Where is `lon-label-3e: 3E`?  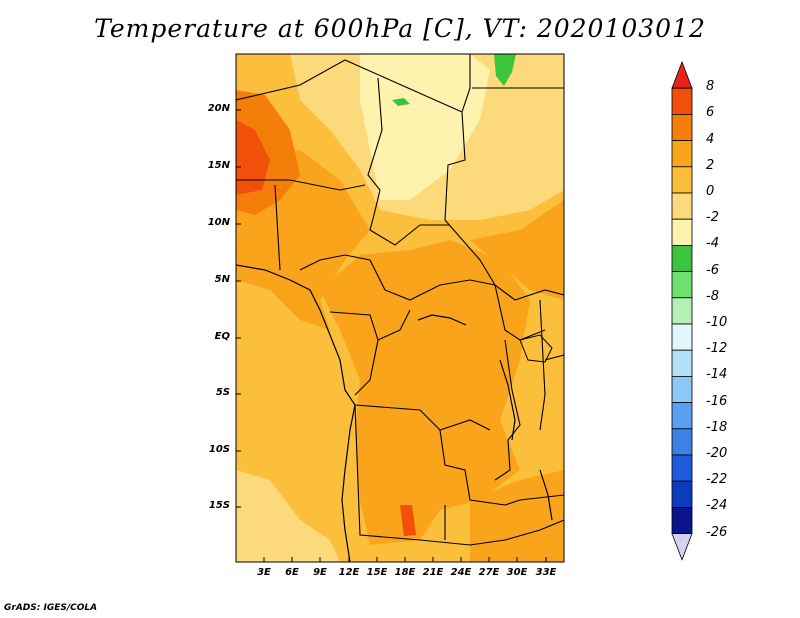
lon-label-3e: 3E is located at coordinates (264, 572).